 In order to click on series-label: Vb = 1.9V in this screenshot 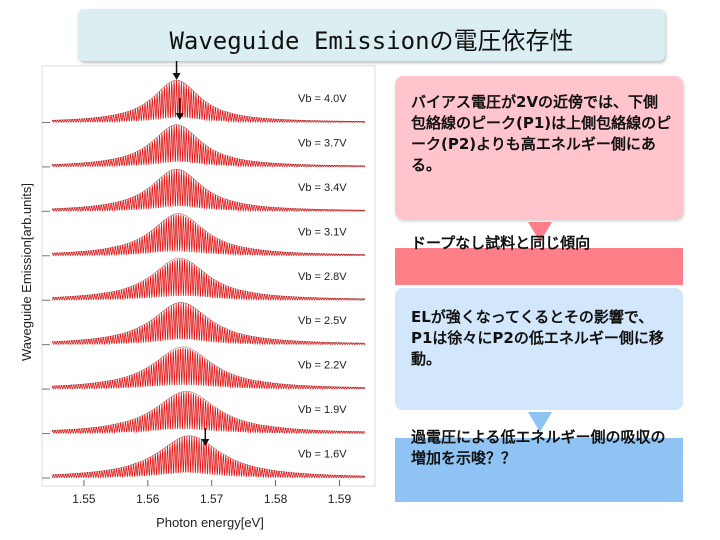, I will do `click(322, 410)`.